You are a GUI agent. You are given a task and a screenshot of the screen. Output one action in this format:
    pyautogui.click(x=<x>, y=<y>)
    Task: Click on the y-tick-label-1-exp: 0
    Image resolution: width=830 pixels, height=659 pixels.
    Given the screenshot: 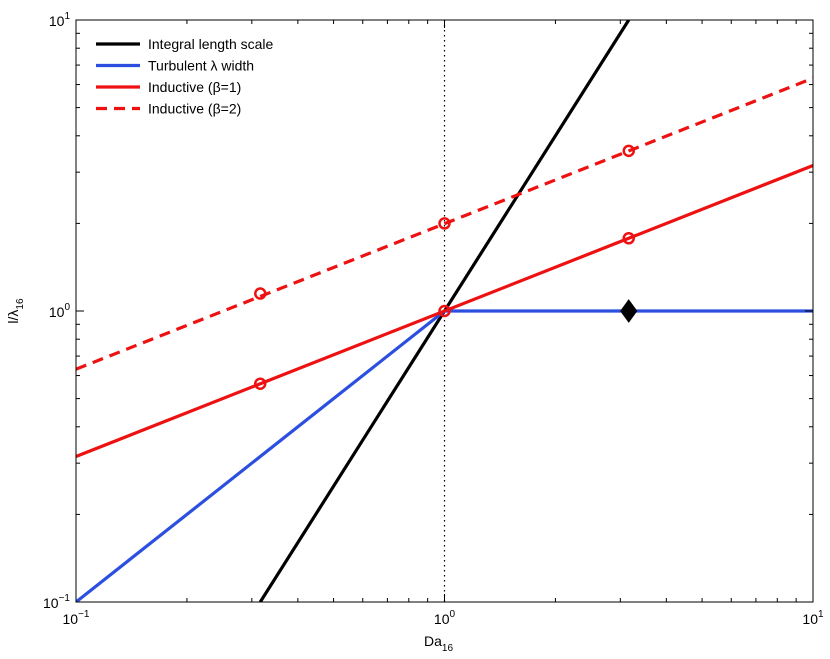 What is the action you would take?
    pyautogui.click(x=67, y=307)
    